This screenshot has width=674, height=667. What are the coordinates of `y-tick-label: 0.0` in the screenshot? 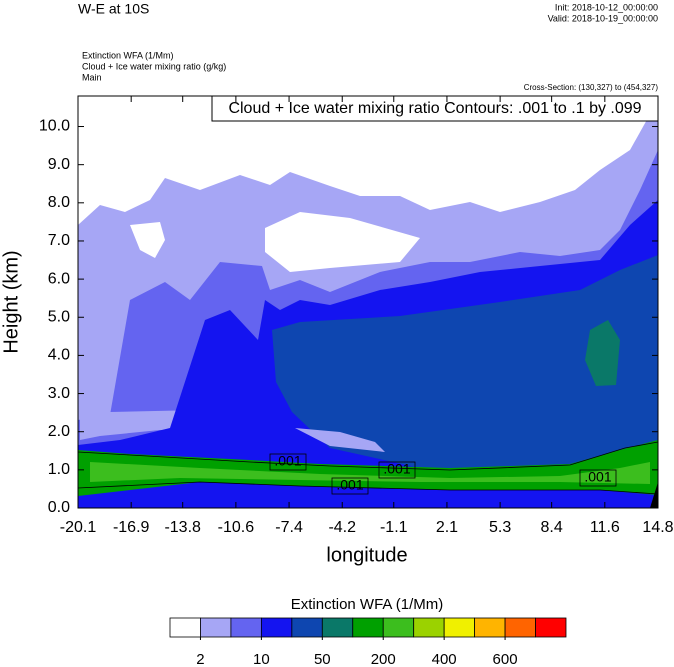 It's located at (59, 507).